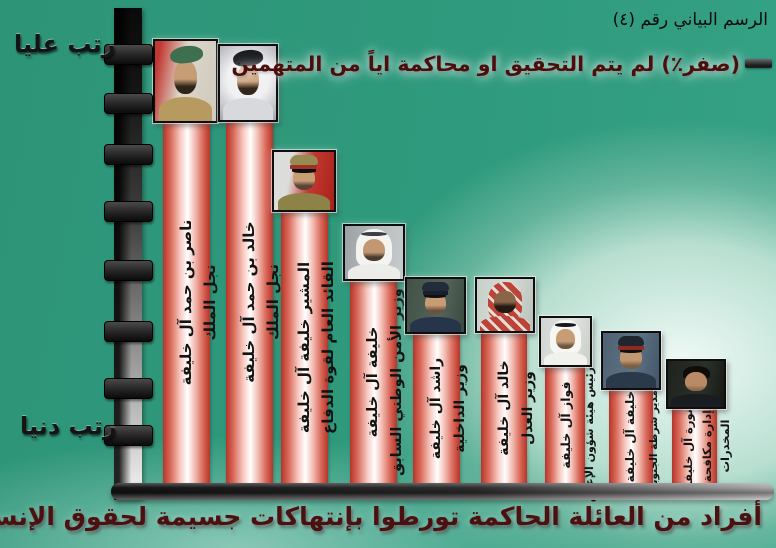 This screenshot has height=548, width=776. Describe the element at coordinates (186, 302) in the screenshot. I see `person-name: ناصر بن حمد آل خليفة` at that location.